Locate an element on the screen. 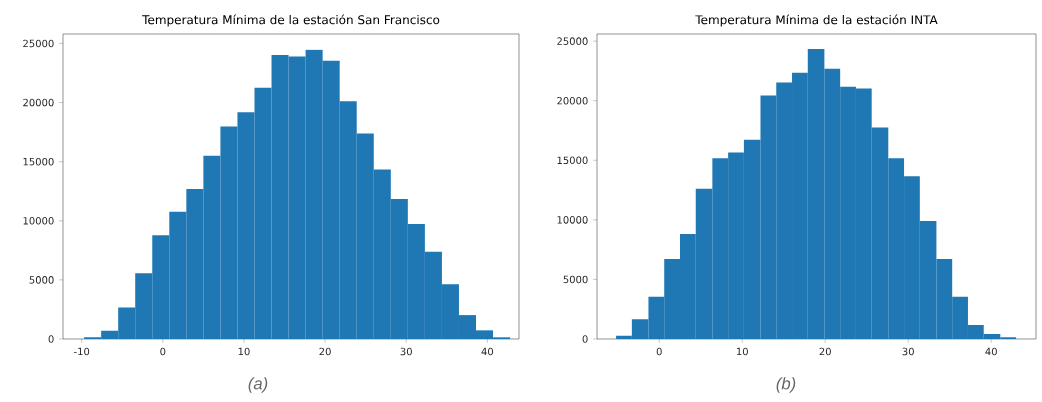 Image resolution: width=1042 pixels, height=402 pixels. chart-title: Temperatura Mínima de la estación INTA is located at coordinates (816, 20).